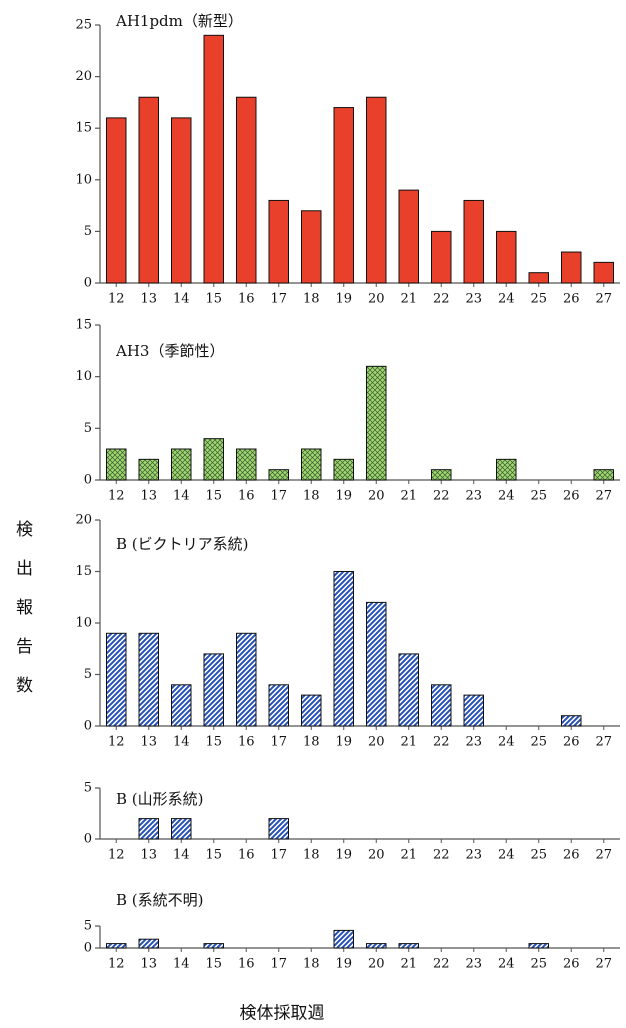 This screenshot has width=626, height=1028. I want to click on y-tick-label: 25, so click(83, 25).